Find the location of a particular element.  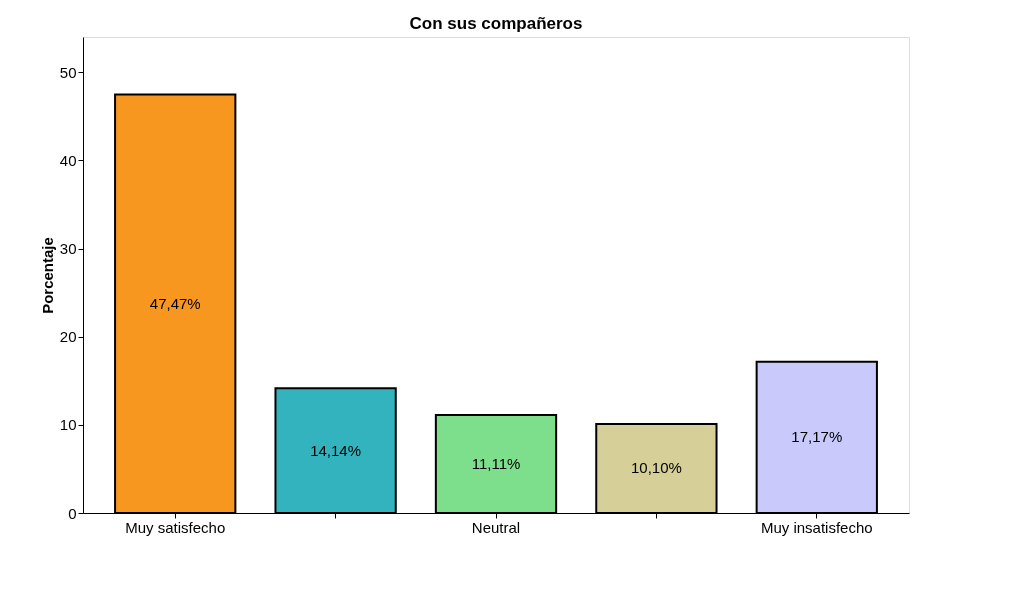

data-label: 47,47% is located at coordinates (175, 303).